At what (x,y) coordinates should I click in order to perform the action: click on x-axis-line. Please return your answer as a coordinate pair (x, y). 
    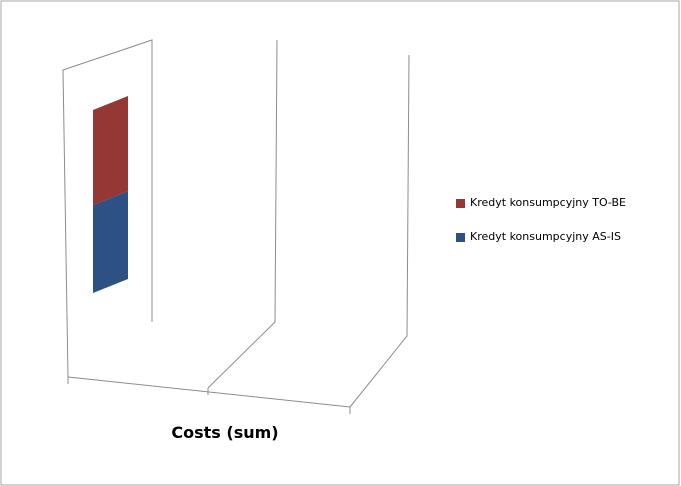
    Looking at the image, I should click on (209, 392).